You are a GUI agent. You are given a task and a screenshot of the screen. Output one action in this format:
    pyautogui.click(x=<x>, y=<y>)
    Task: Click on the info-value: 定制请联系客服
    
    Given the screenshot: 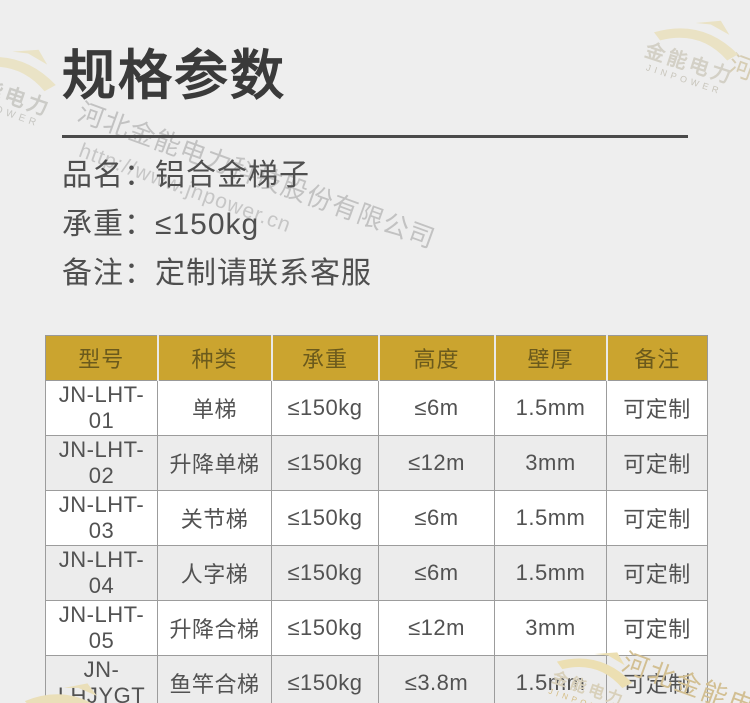 What is the action you would take?
    pyautogui.click(x=263, y=273)
    